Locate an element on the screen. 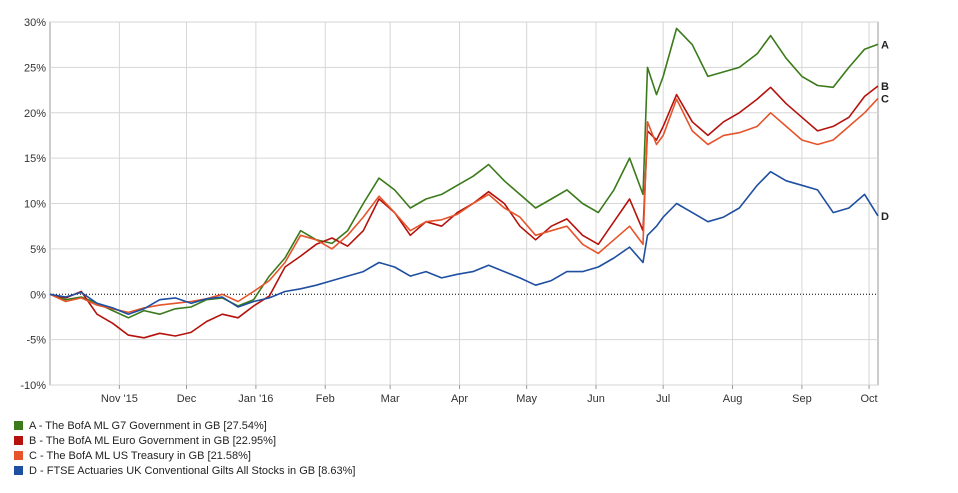 The image size is (958, 493). x-tick-label: Jun is located at coordinates (596, 399).